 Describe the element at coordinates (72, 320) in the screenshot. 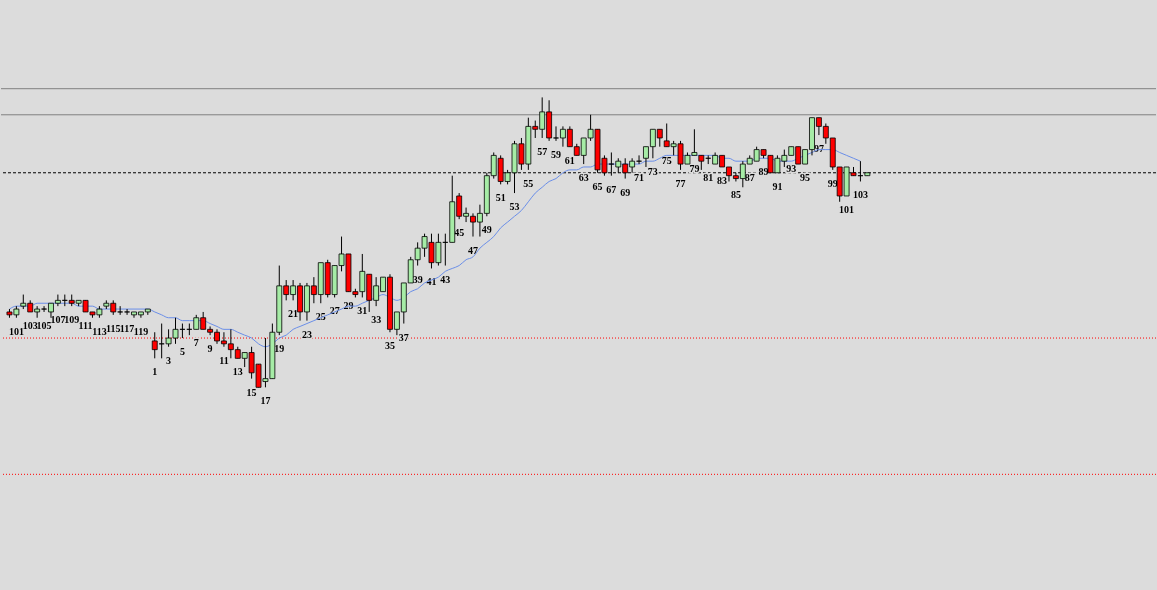

I see `x-tick-label: 109` at that location.